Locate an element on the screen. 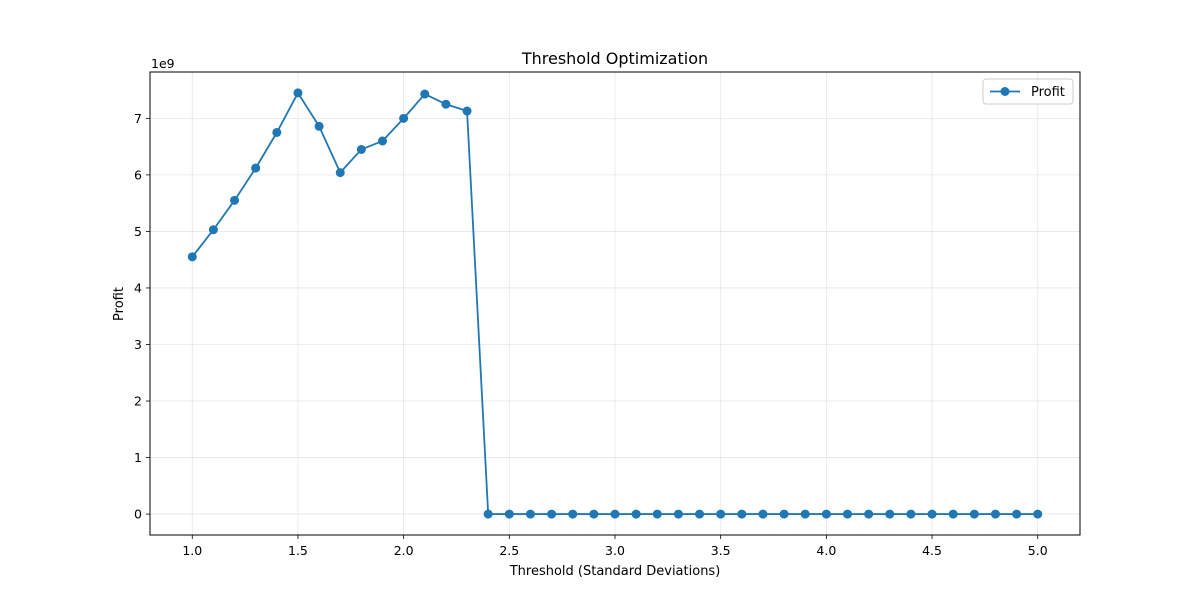 The image size is (1200, 600). x-tick-label: 5.0 is located at coordinates (1038, 550).